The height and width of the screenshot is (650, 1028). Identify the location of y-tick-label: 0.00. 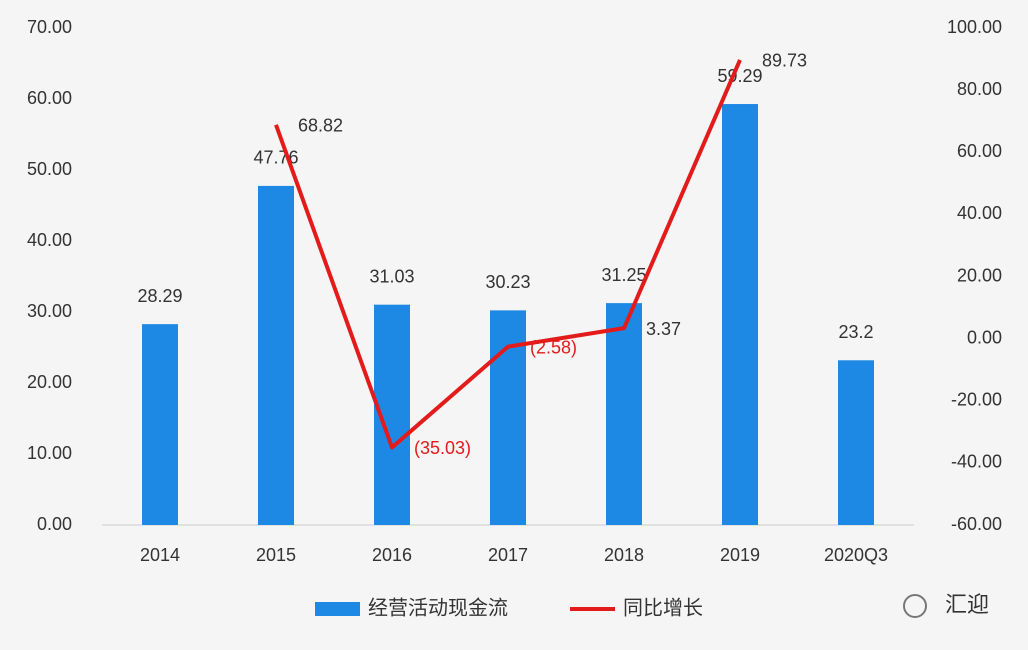
(54, 524).